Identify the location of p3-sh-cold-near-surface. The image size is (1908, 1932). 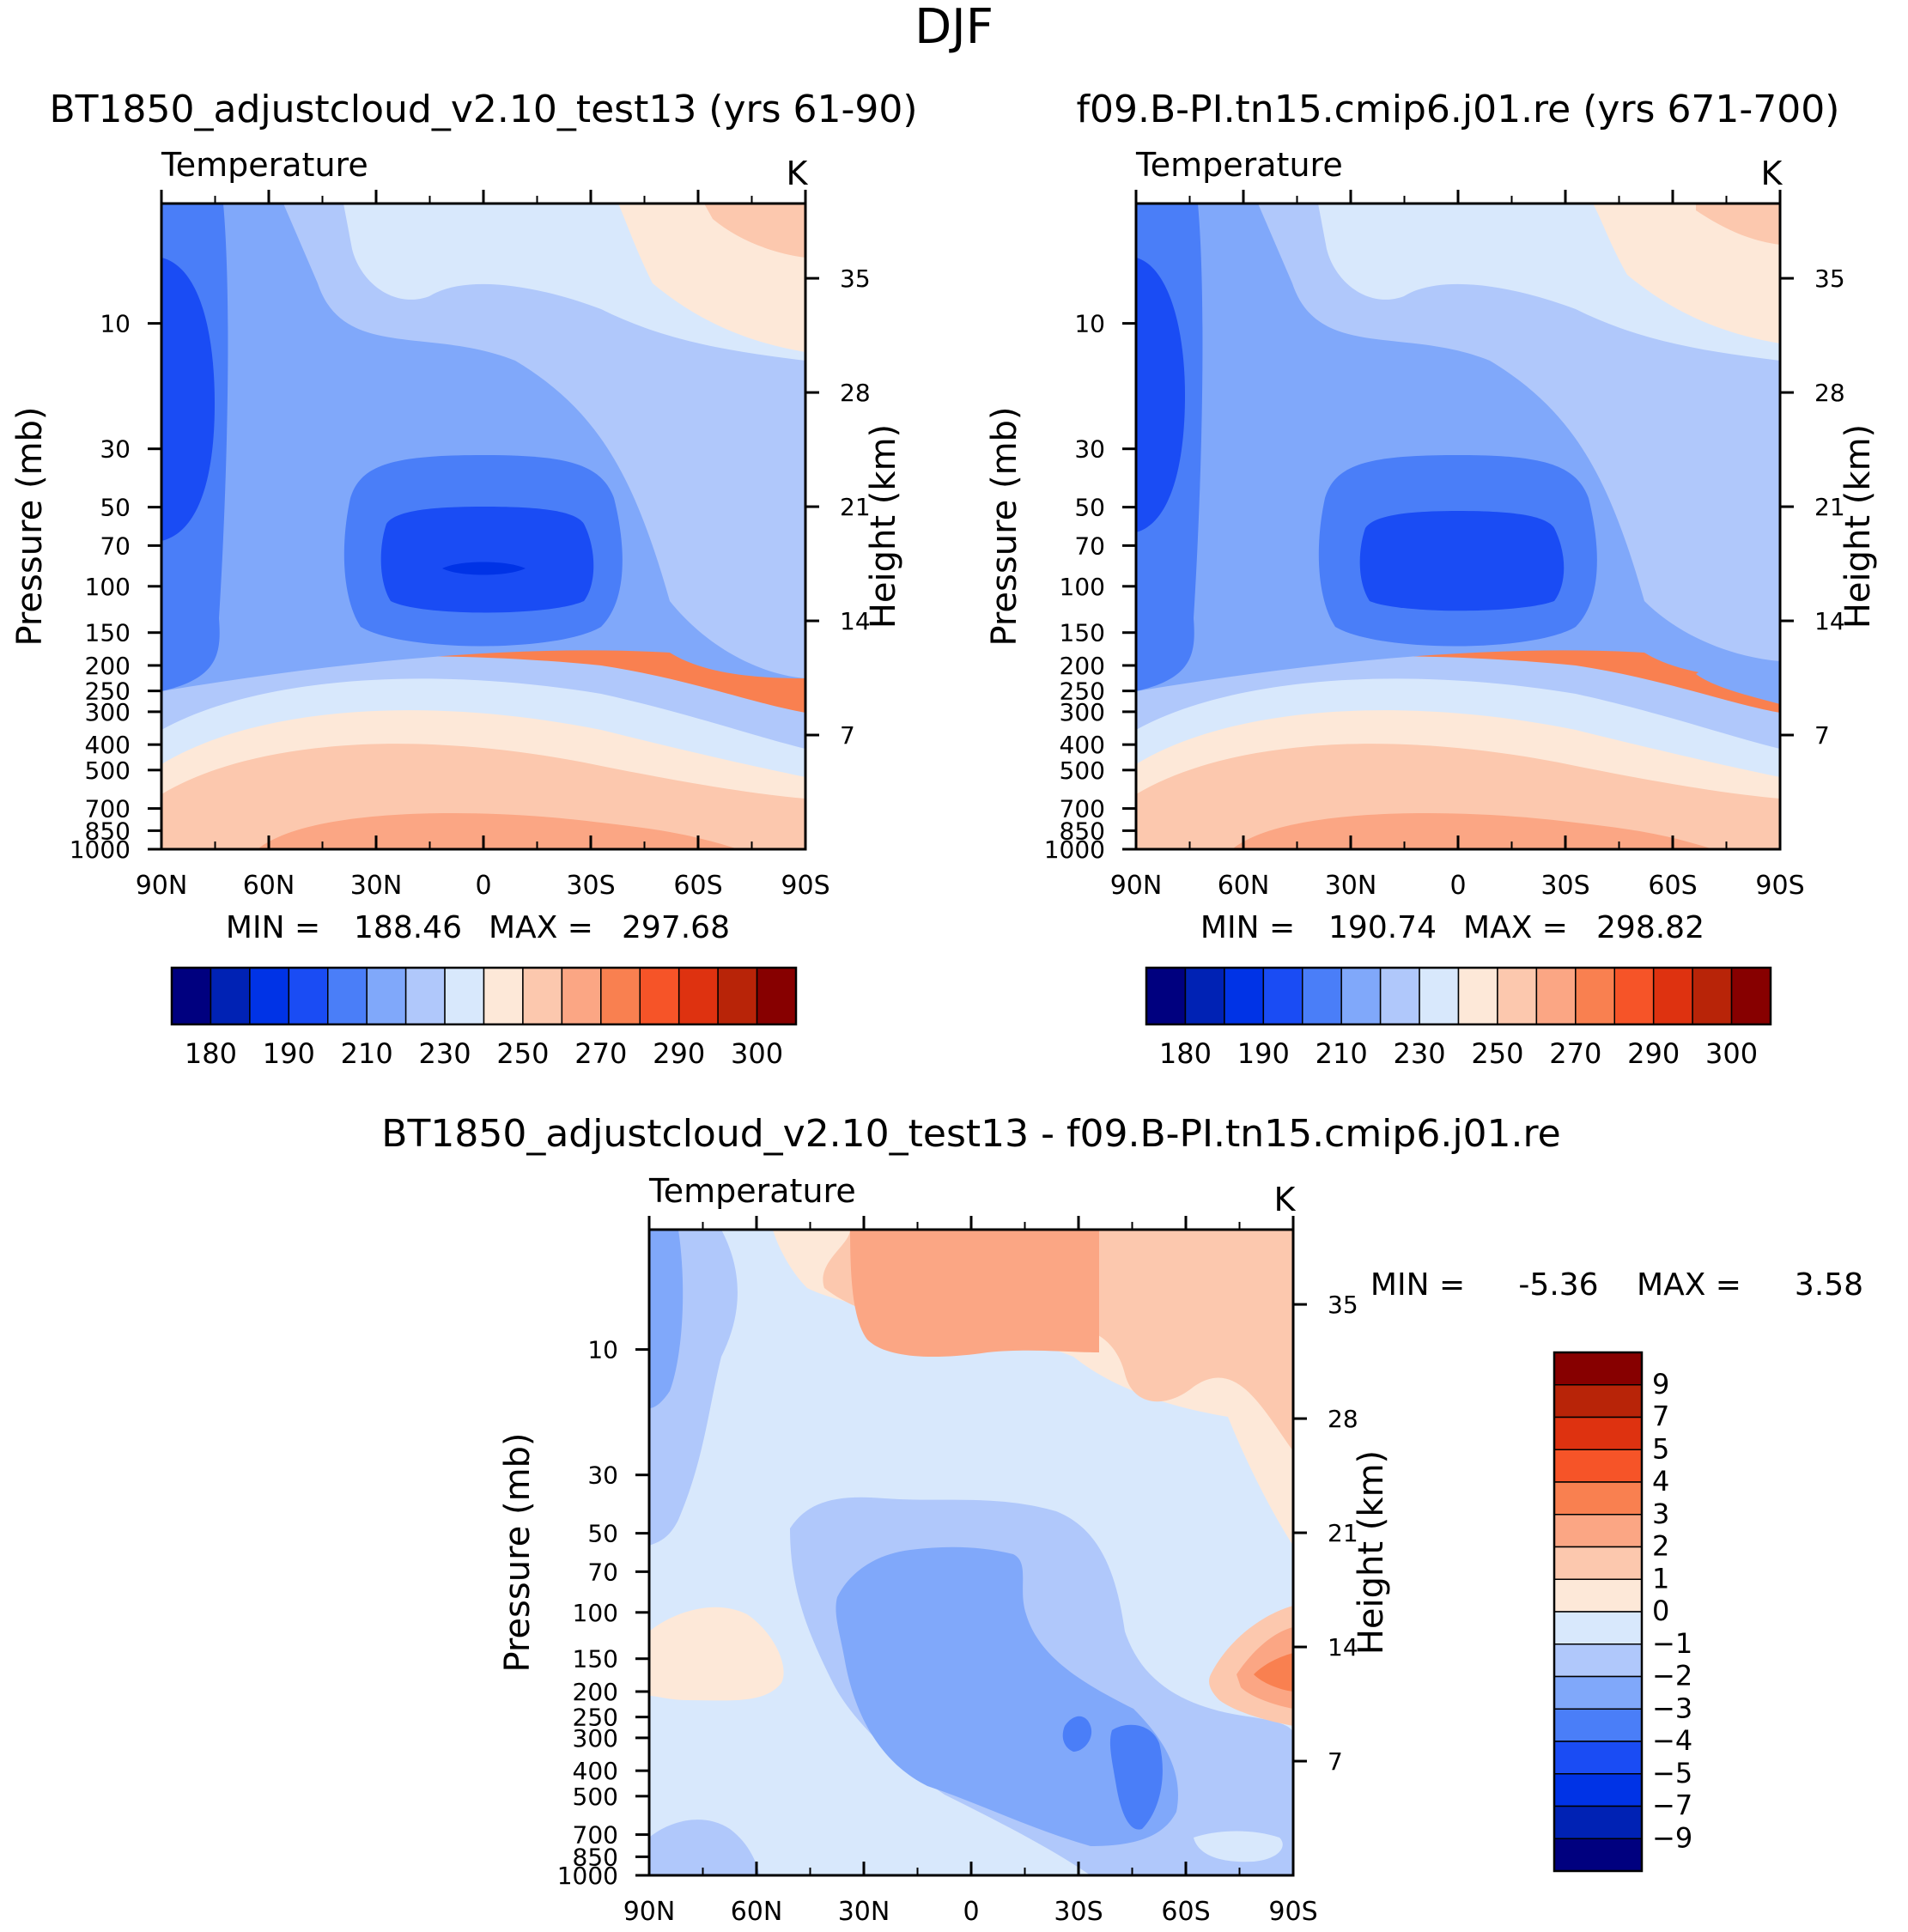
(1238, 1846).